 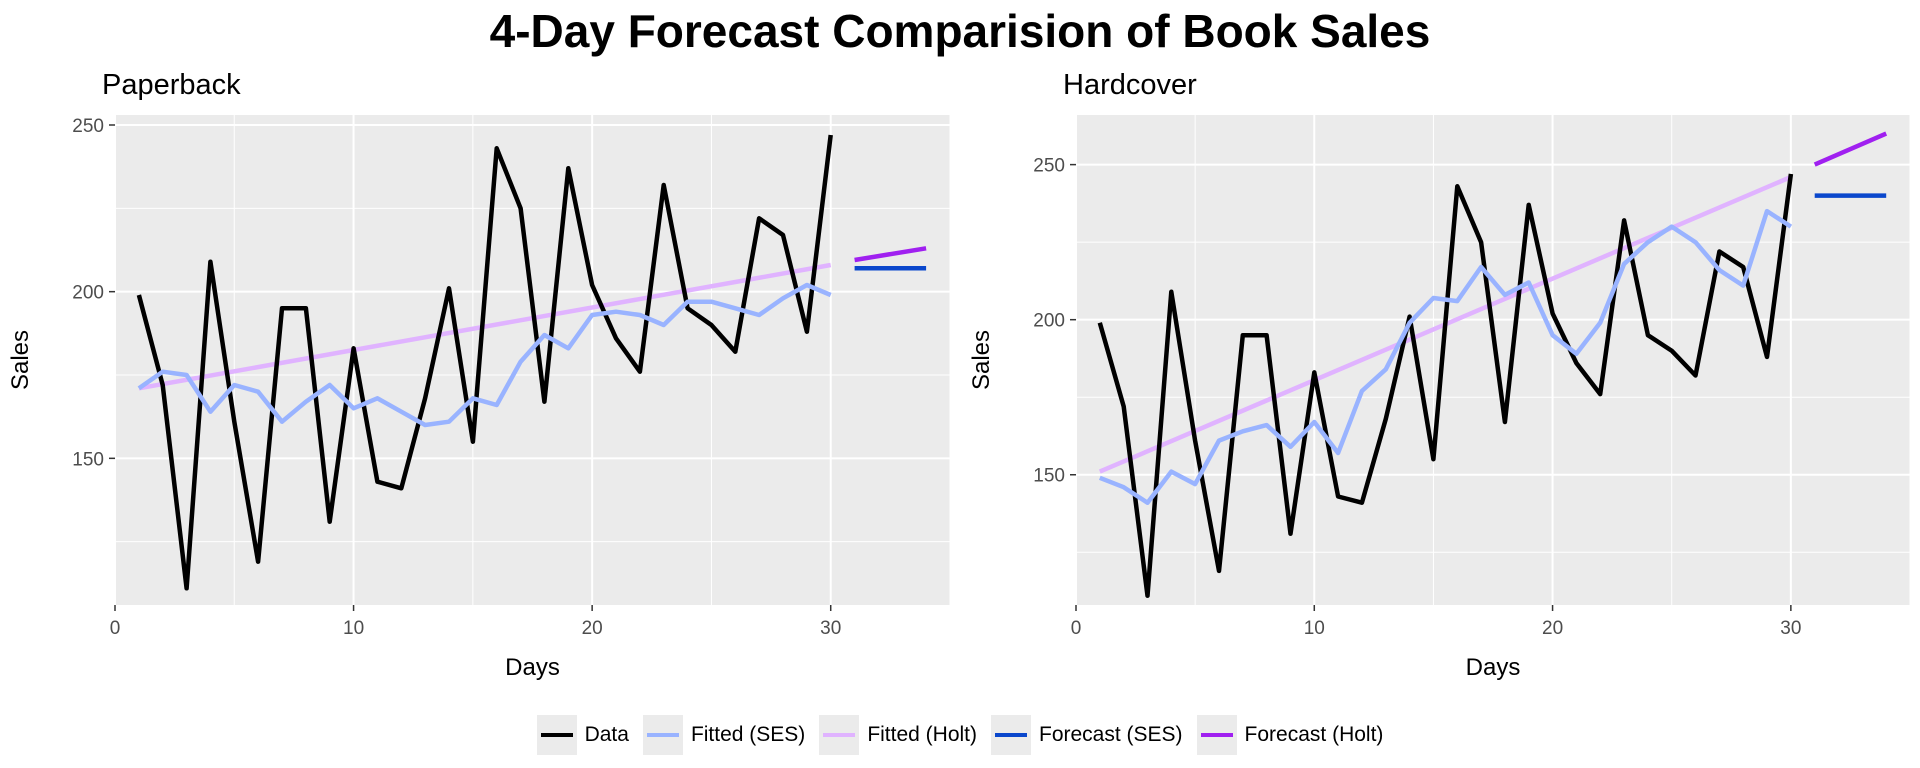 What do you see at coordinates (960, 31) in the screenshot?
I see `chart-title: 4-Day Forecast Comparision of Book Sales` at bounding box center [960, 31].